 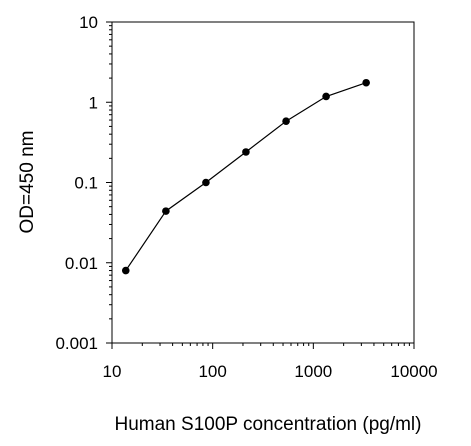 I want to click on y-tick-label: 10, so click(x=88, y=22).